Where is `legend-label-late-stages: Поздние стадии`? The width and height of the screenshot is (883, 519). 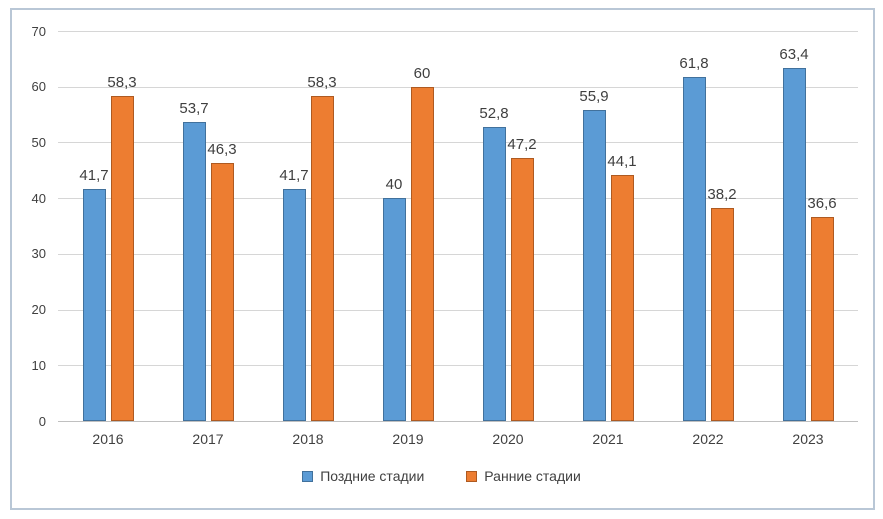
legend-label-late-stages: Поздние стадии is located at coordinates (372, 476).